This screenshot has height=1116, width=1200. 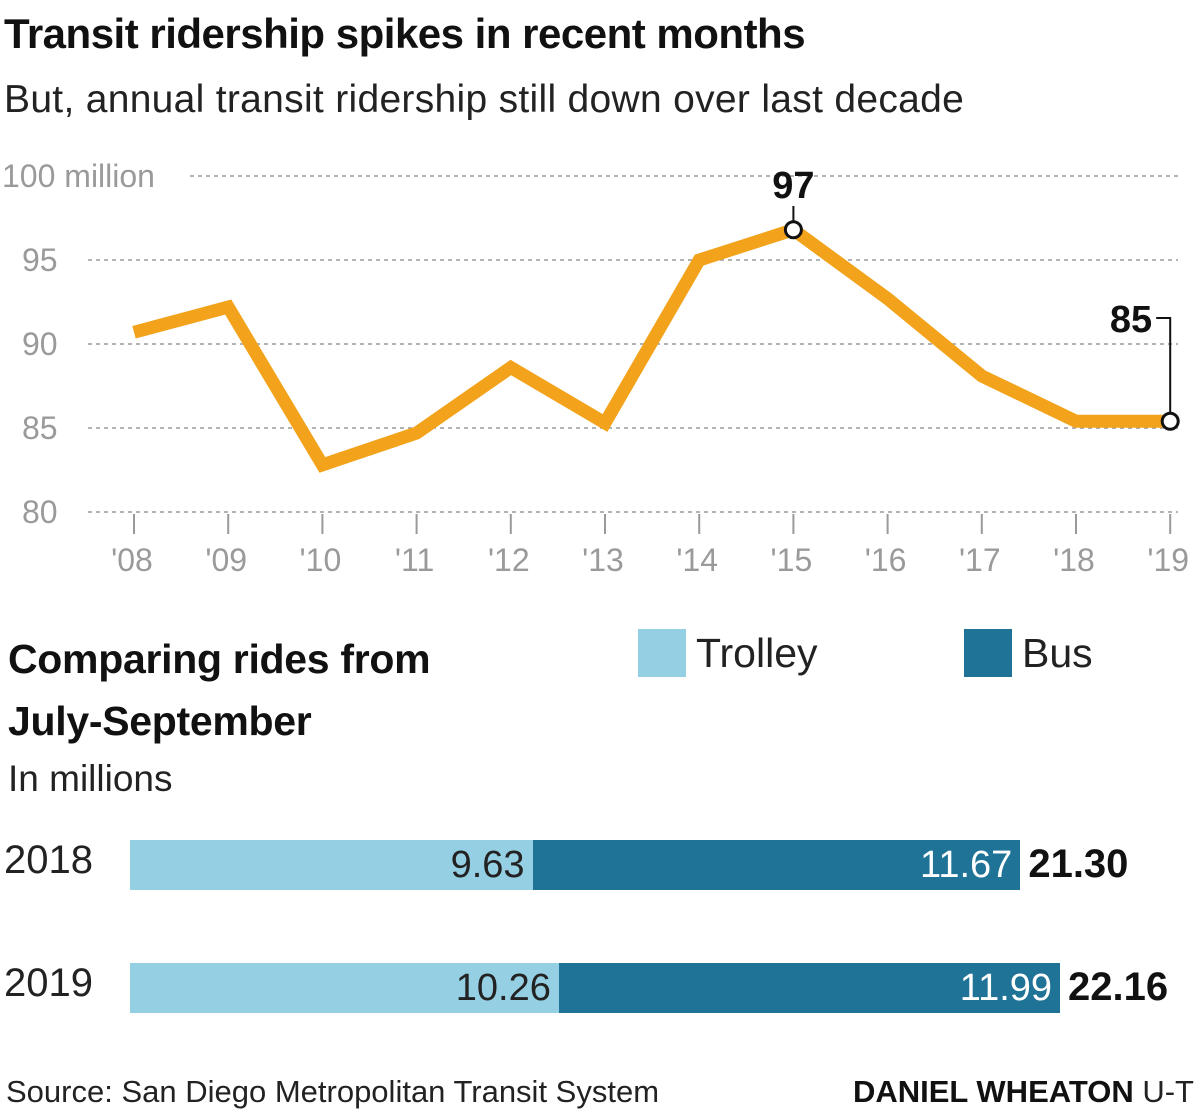 What do you see at coordinates (40, 344) in the screenshot?
I see `y-tick-label: 90` at bounding box center [40, 344].